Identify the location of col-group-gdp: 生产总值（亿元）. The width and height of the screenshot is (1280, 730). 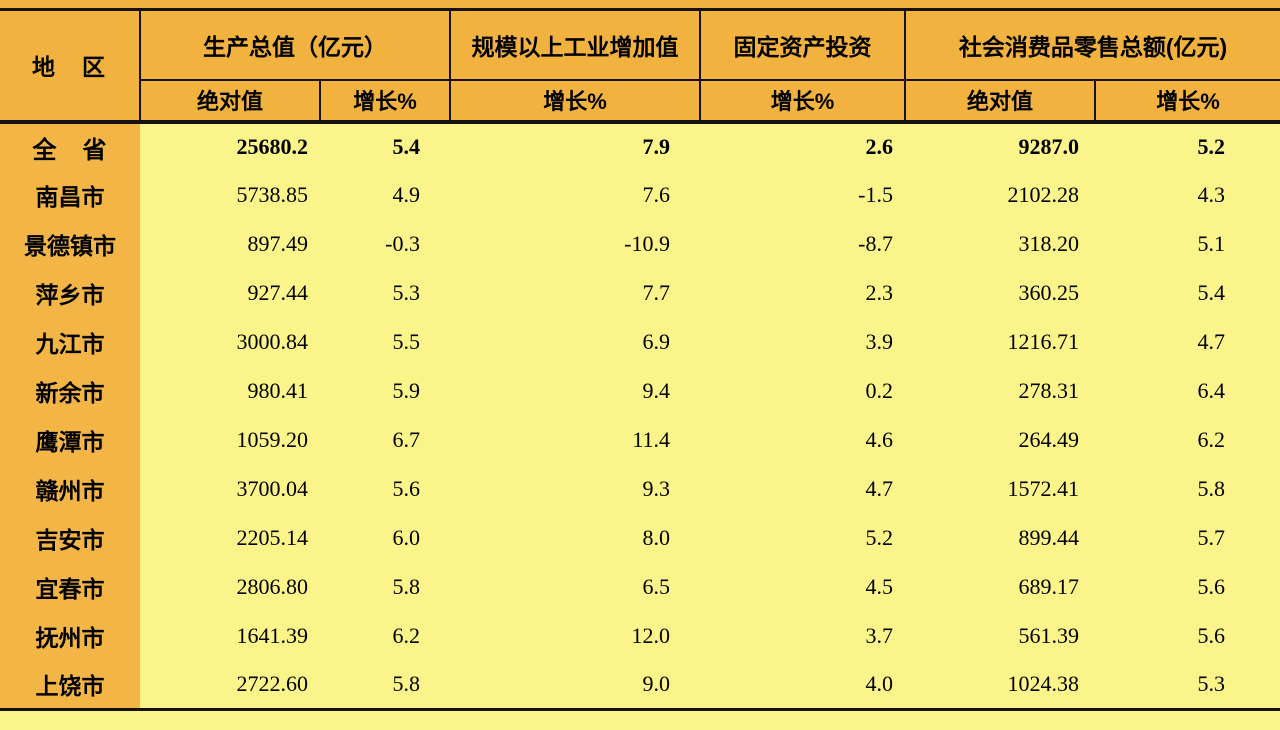
(295, 44).